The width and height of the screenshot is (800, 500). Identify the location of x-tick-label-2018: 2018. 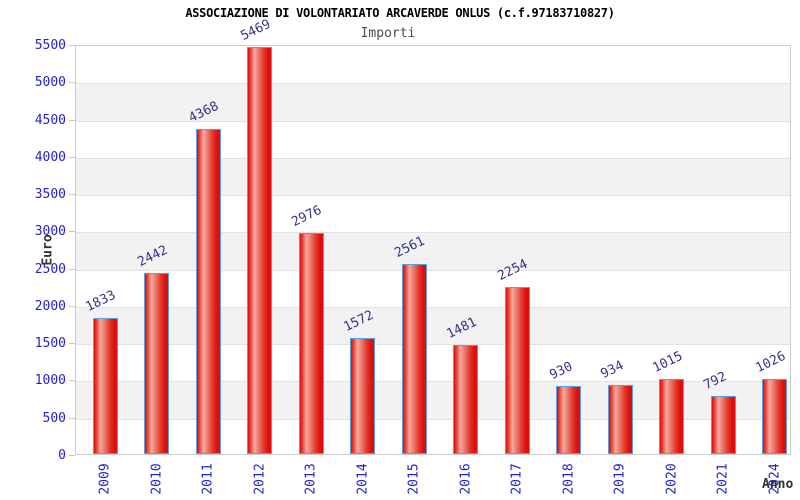
(568, 479).